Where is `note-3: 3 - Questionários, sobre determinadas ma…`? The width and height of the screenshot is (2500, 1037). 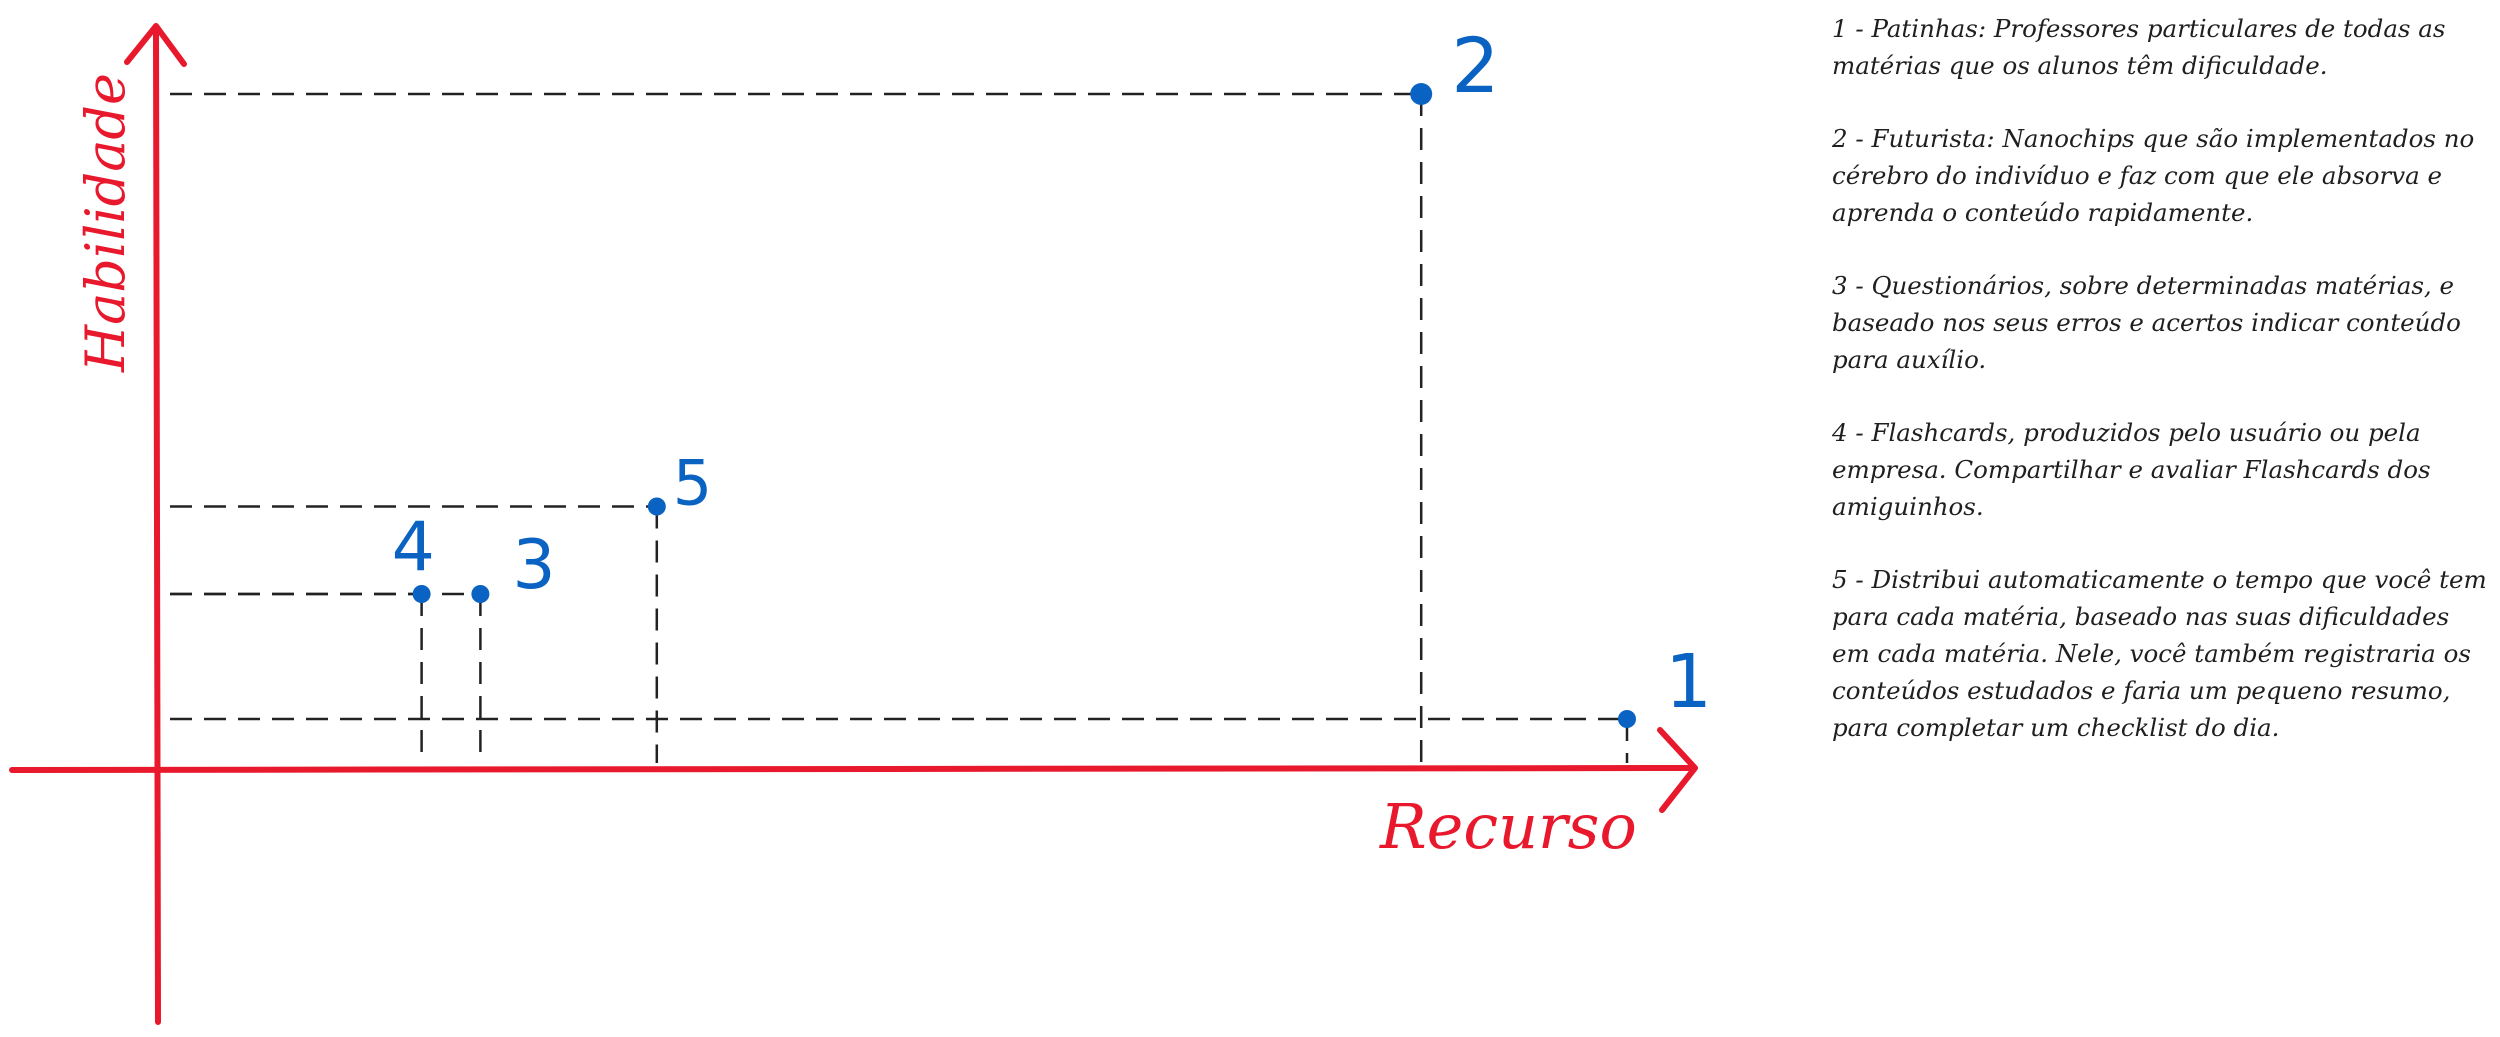 note-3: 3 - Questionários, sobre determinadas ma… is located at coordinates (2146, 322).